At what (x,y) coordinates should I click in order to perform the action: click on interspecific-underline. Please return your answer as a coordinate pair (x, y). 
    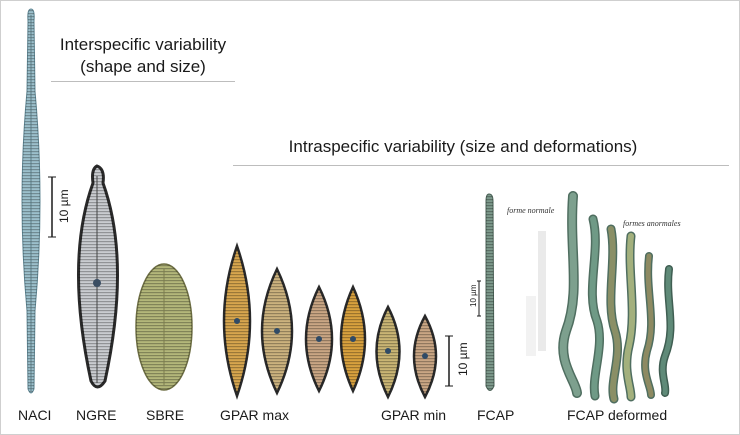
    Looking at the image, I should click on (143, 81).